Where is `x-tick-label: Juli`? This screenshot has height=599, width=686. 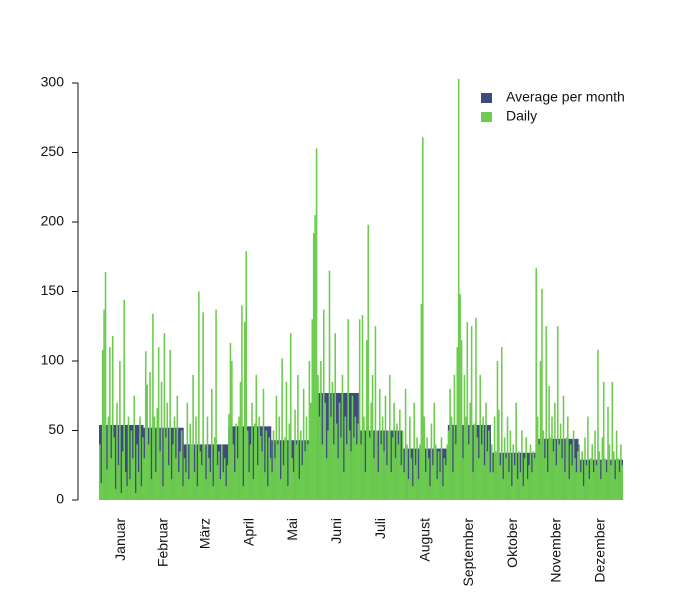
x-tick-label: Juli is located at coordinates (380, 528).